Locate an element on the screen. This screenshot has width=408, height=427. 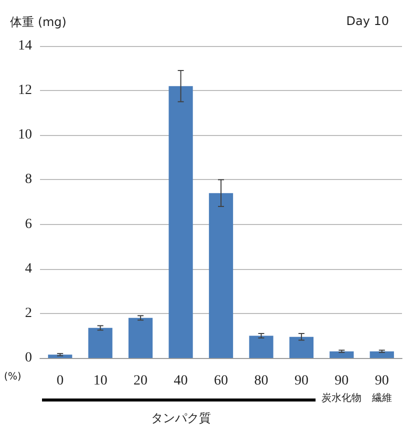
x-tick-label: 60 is located at coordinates (221, 381).